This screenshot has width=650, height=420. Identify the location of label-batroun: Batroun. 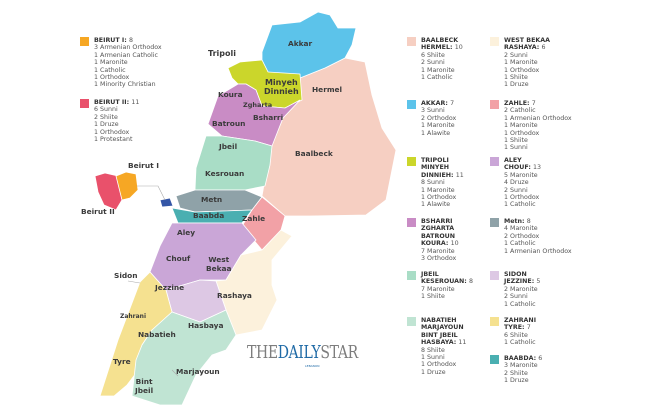
(229, 123).